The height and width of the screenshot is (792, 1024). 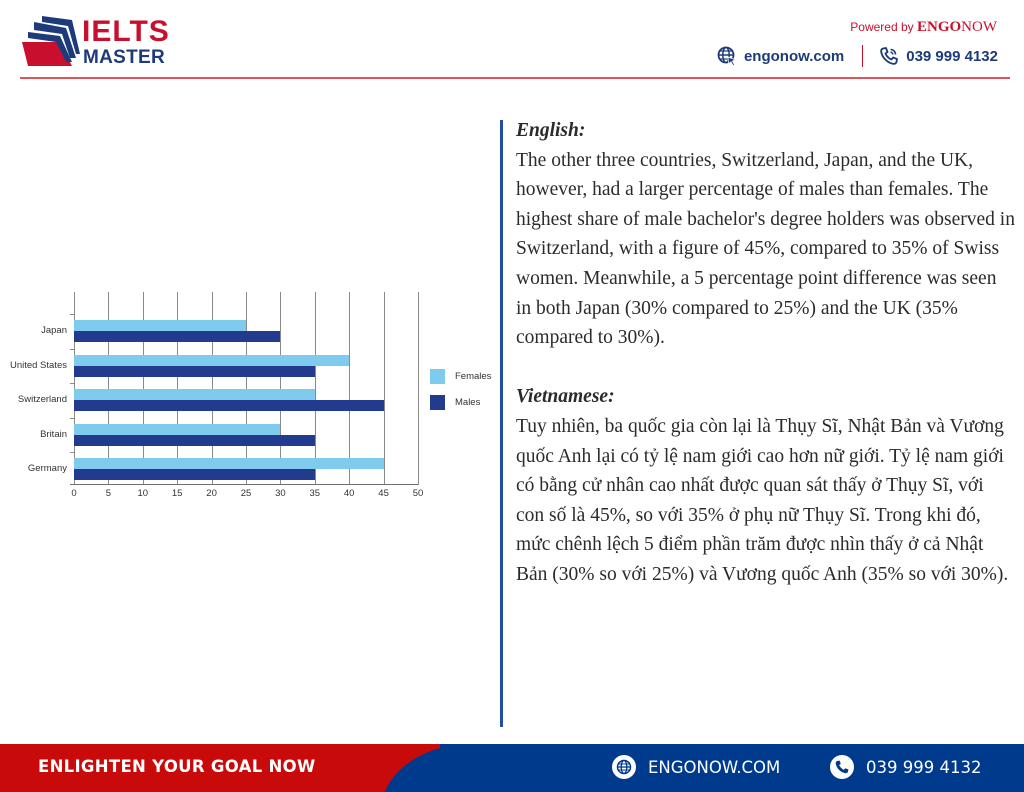 What do you see at coordinates (863, 56) in the screenshot?
I see `header-contact-separator` at bounding box center [863, 56].